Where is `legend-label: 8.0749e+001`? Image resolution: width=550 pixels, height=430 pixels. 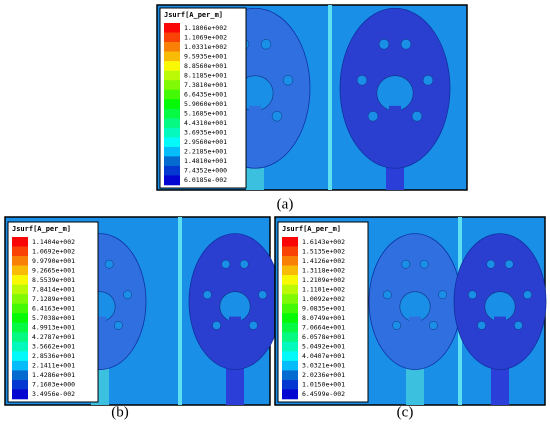 legend-label: 8.0749e+001 is located at coordinates (323, 318).